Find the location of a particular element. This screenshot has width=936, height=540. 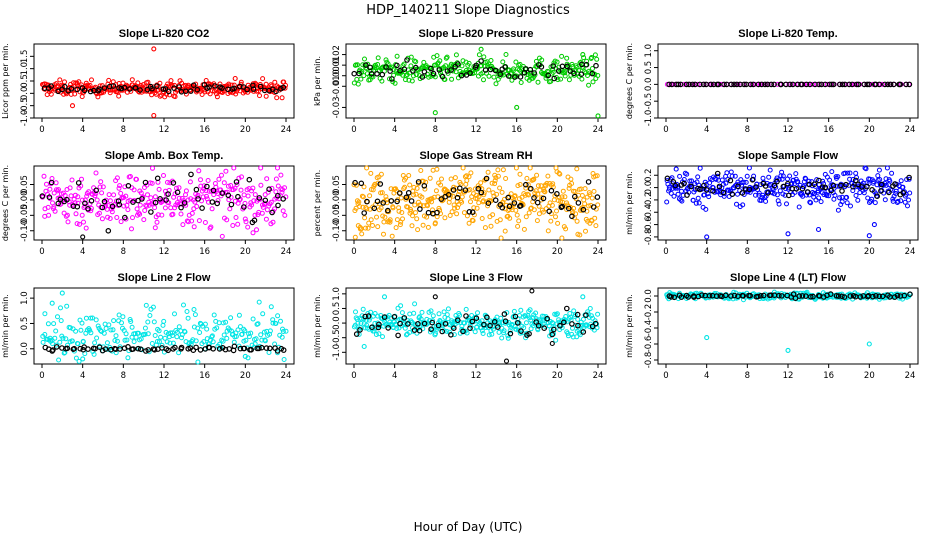

y-tick-label: -0.6 is located at coordinates (649, 344).